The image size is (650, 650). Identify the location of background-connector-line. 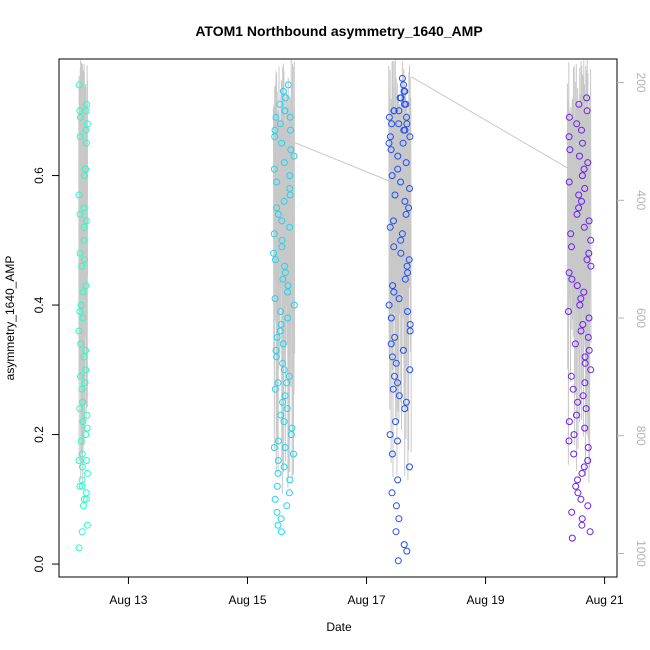
(489, 122).